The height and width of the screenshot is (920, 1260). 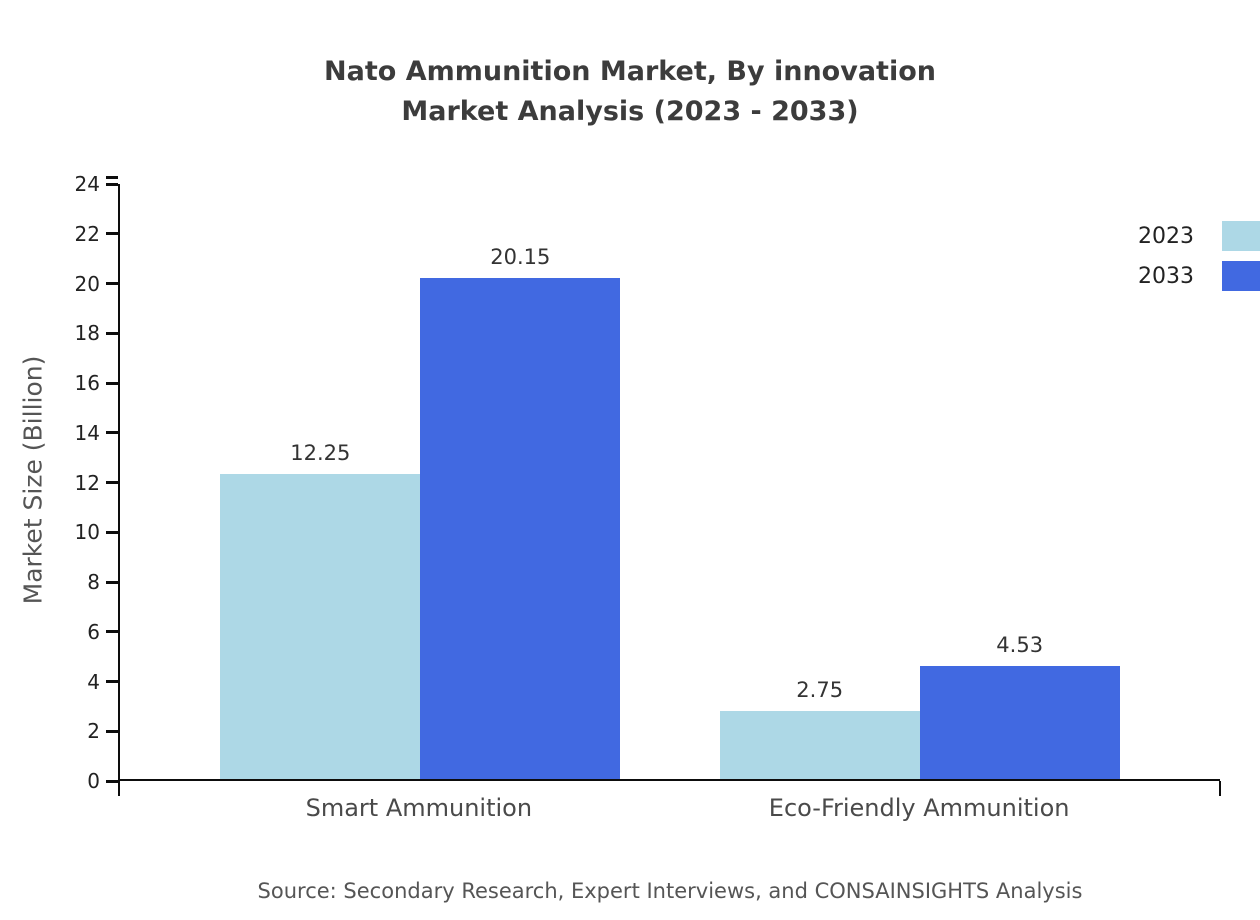 What do you see at coordinates (320, 453) in the screenshot?
I see `bar-value-label: 12.25` at bounding box center [320, 453].